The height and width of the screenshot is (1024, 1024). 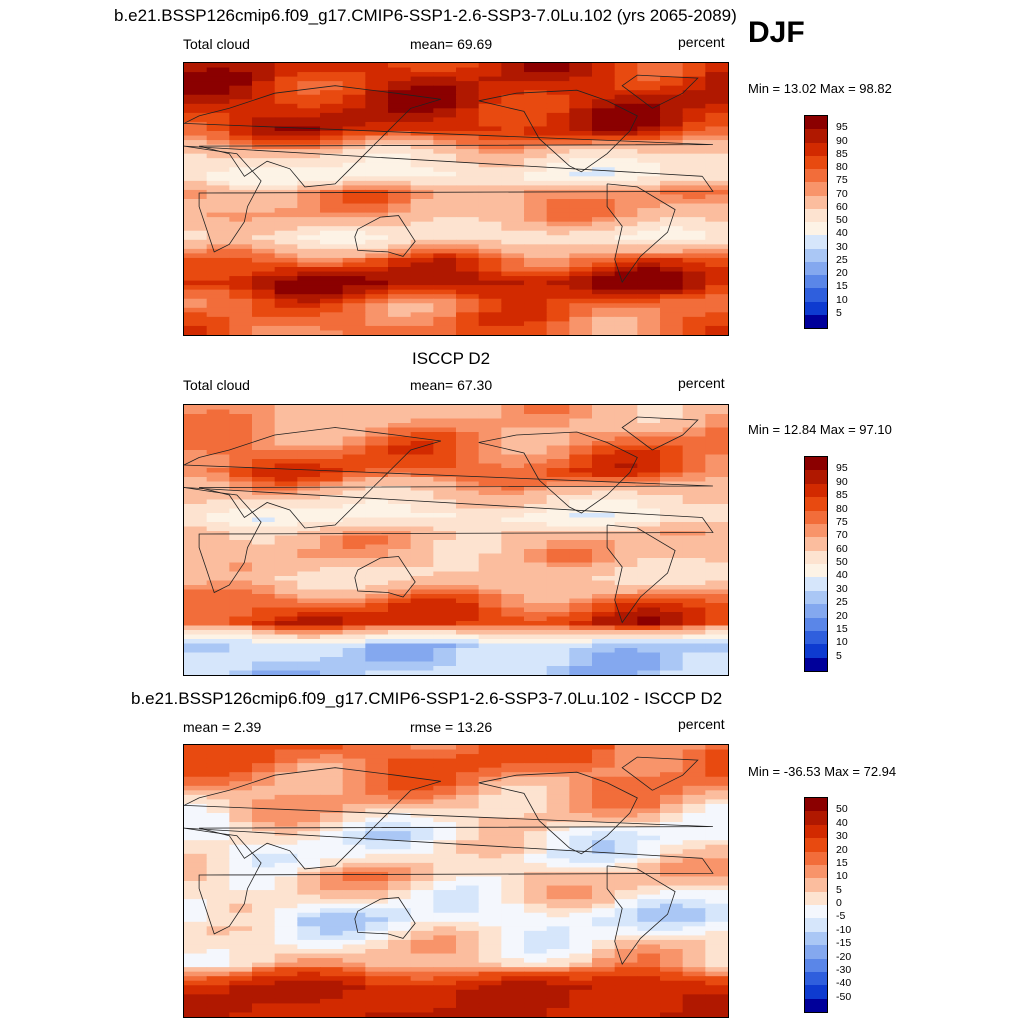 What do you see at coordinates (701, 42) in the screenshot?
I see `panel-1-units: percent` at bounding box center [701, 42].